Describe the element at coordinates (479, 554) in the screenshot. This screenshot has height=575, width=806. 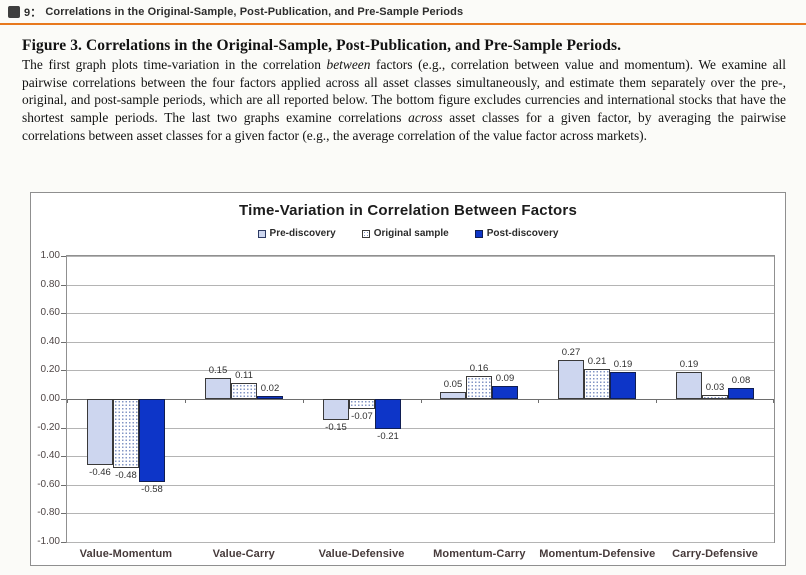
I see `category-label: Momentum-Carry` at that location.